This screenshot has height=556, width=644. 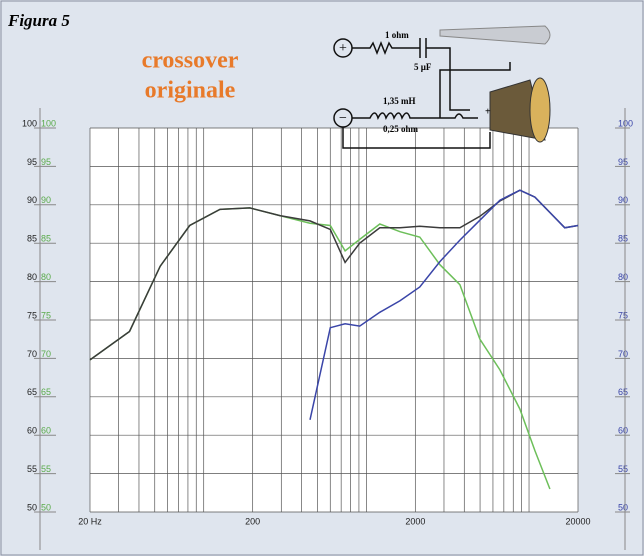 What do you see at coordinates (399, 101) in the screenshot?
I see `annotation: 1,35 mH` at bounding box center [399, 101].